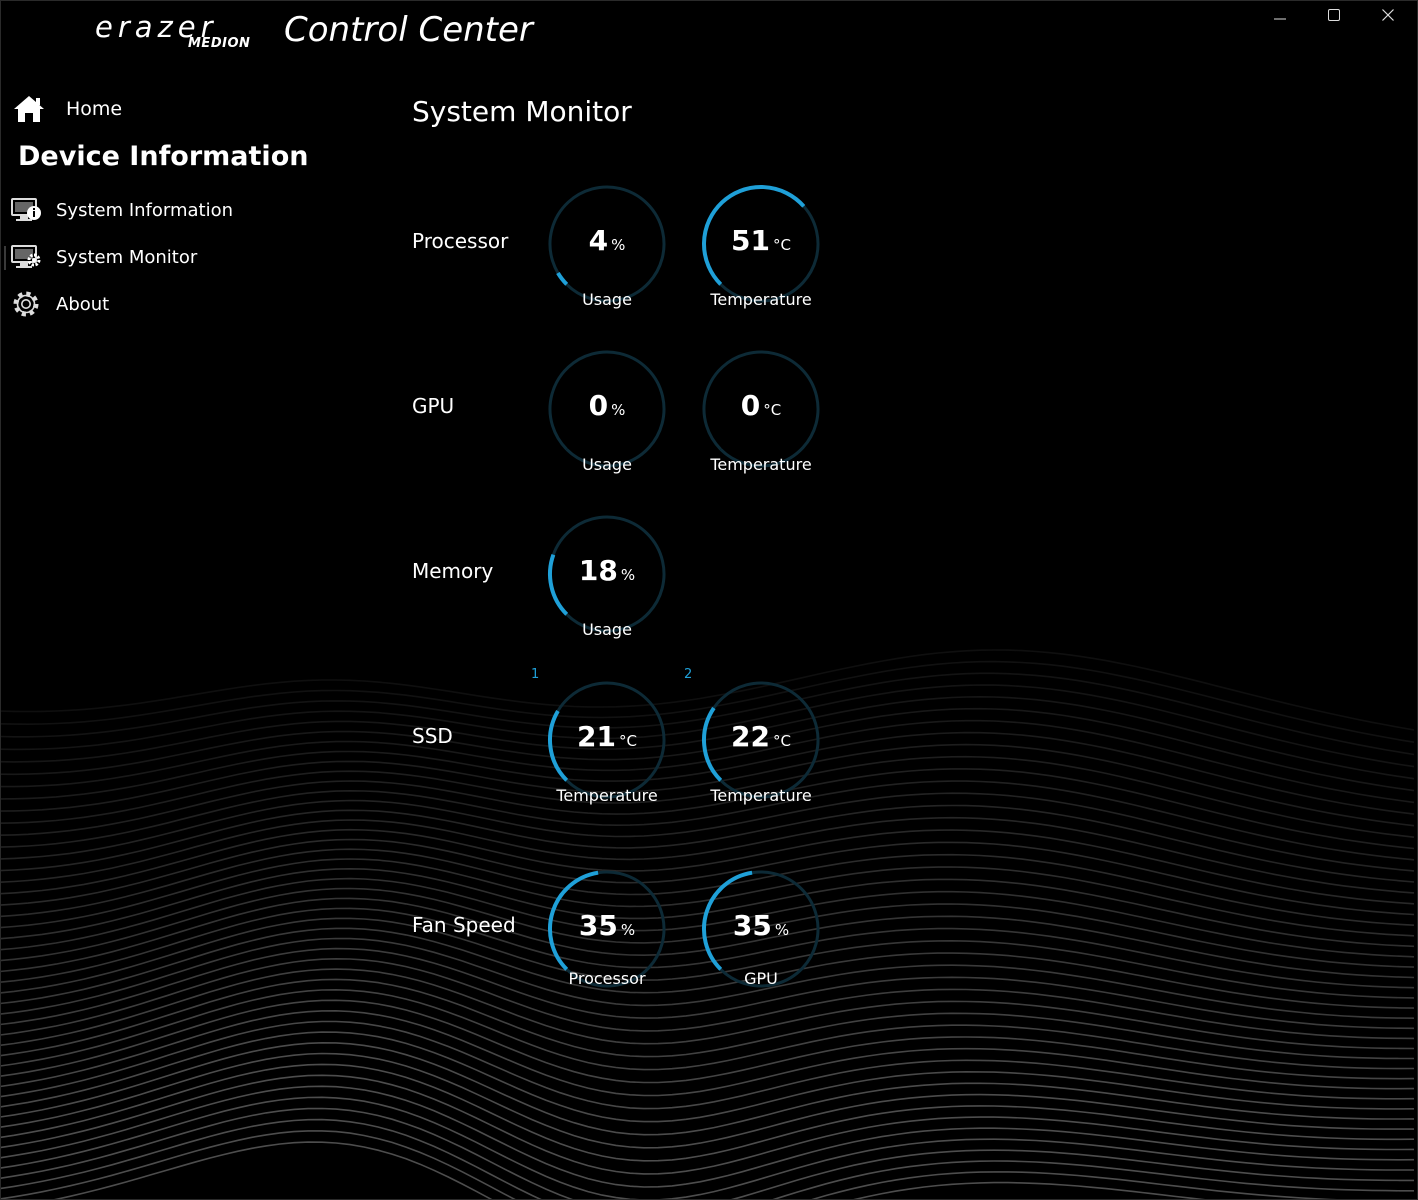  What do you see at coordinates (26, 209) in the screenshot?
I see `monitor-info-icon` at bounding box center [26, 209].